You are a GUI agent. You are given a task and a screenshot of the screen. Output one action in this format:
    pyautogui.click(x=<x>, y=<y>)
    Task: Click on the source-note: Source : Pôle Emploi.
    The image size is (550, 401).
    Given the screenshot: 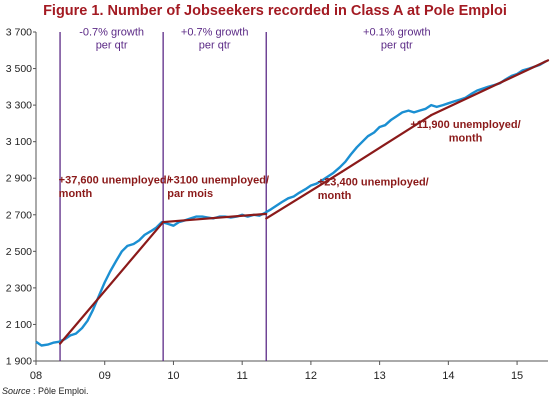 What is the action you would take?
    pyautogui.click(x=45, y=391)
    